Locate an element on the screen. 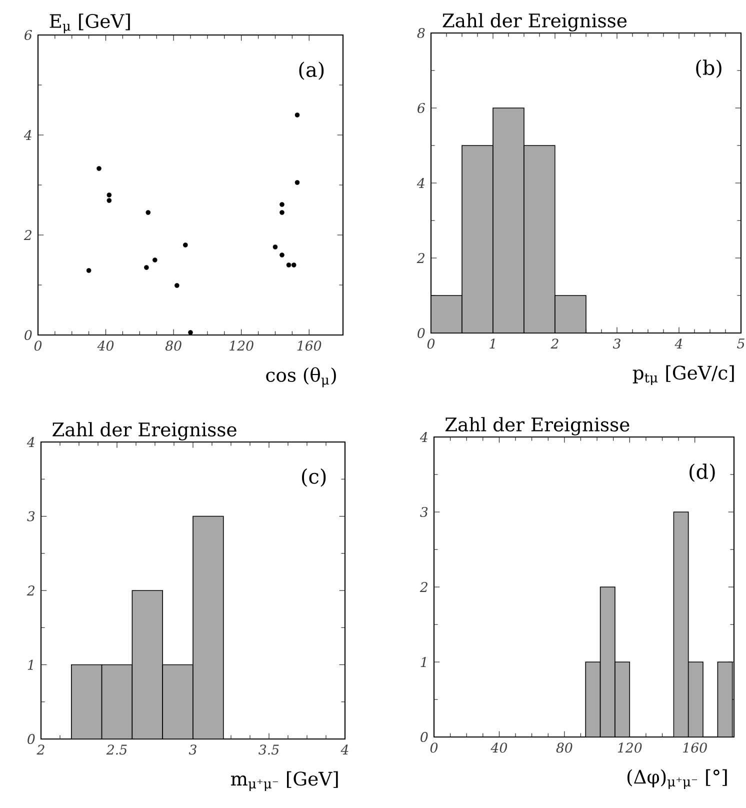  x-tick-label: 2.5 is located at coordinates (116, 749).